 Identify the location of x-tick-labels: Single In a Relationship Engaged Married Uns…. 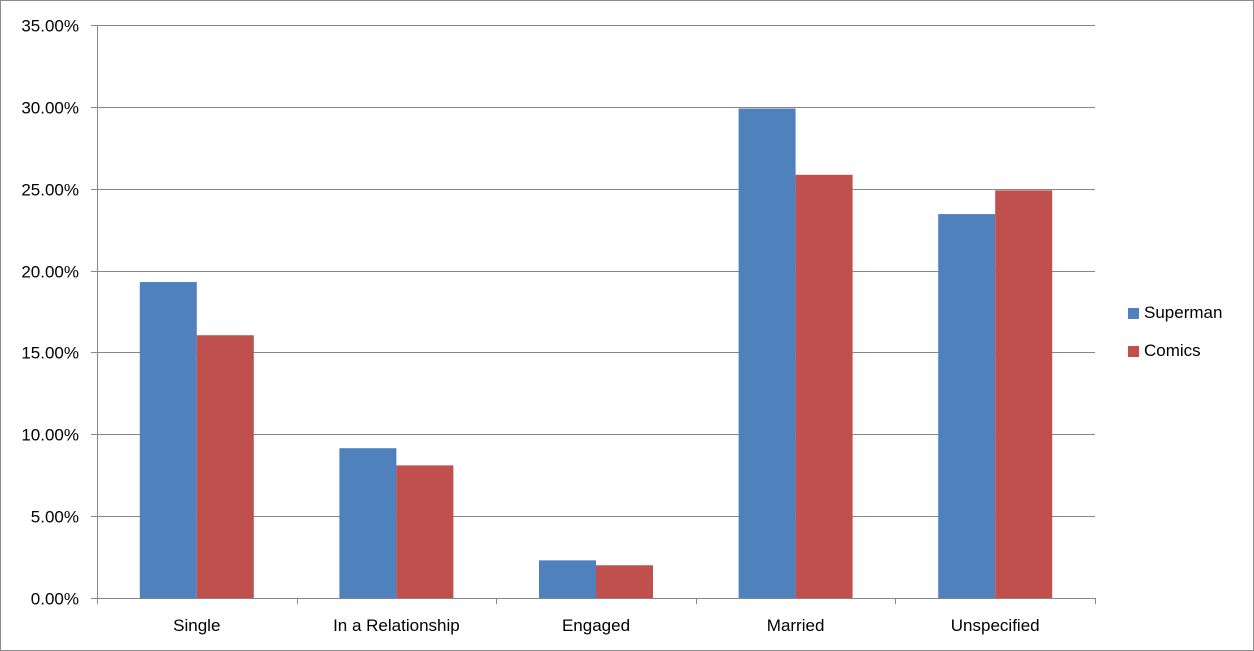
(606, 625).